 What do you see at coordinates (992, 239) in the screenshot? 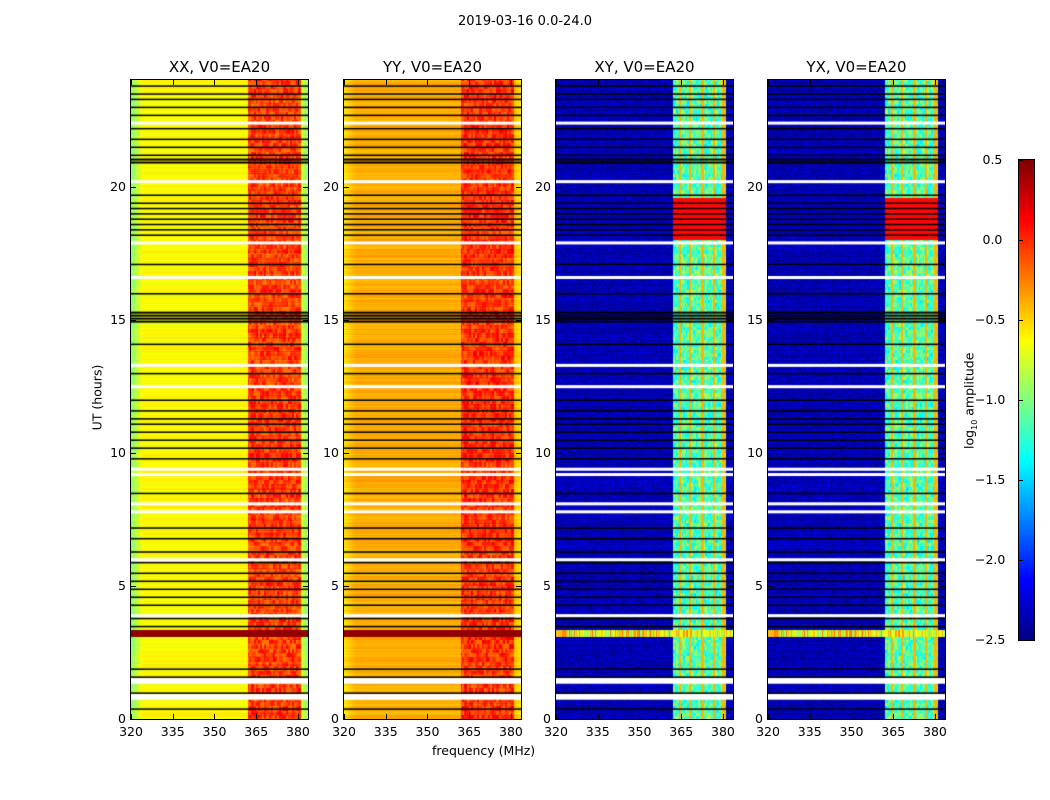
I see `colorbar-tick-label: 0.0` at bounding box center [992, 239].